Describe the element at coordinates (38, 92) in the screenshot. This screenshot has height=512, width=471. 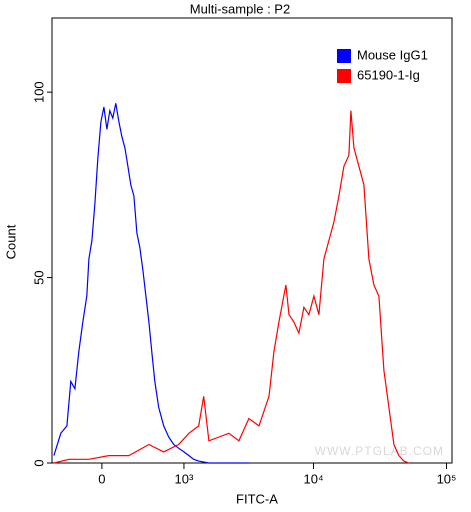
I see `y-tick-label: 100` at that location.